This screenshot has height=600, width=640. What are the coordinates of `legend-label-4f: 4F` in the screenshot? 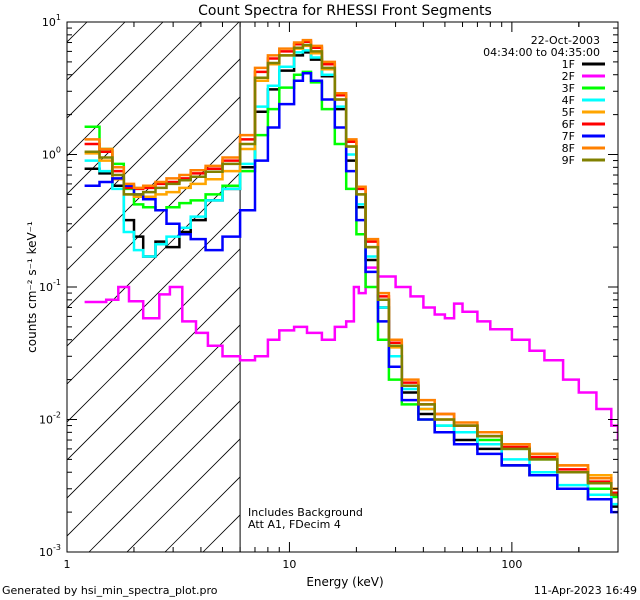 It's located at (568, 100).